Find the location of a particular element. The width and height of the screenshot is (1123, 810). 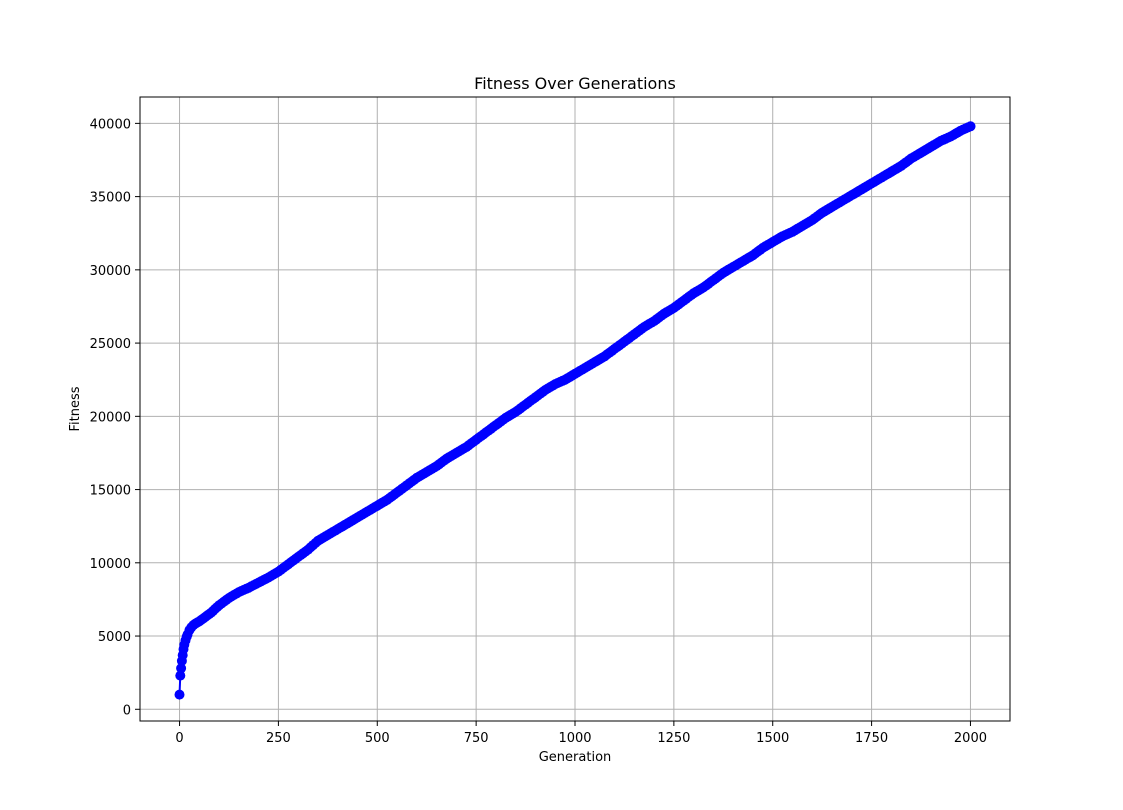

x-tick-label: 1250 is located at coordinates (673, 738).